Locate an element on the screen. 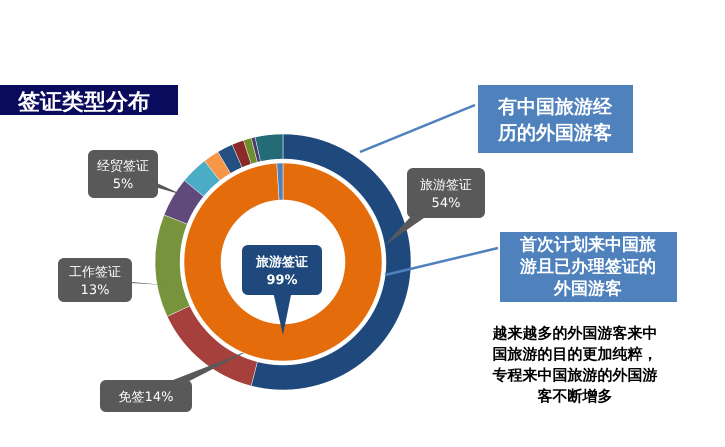 The height and width of the screenshot is (447, 725). data-label: 13% is located at coordinates (95, 290).